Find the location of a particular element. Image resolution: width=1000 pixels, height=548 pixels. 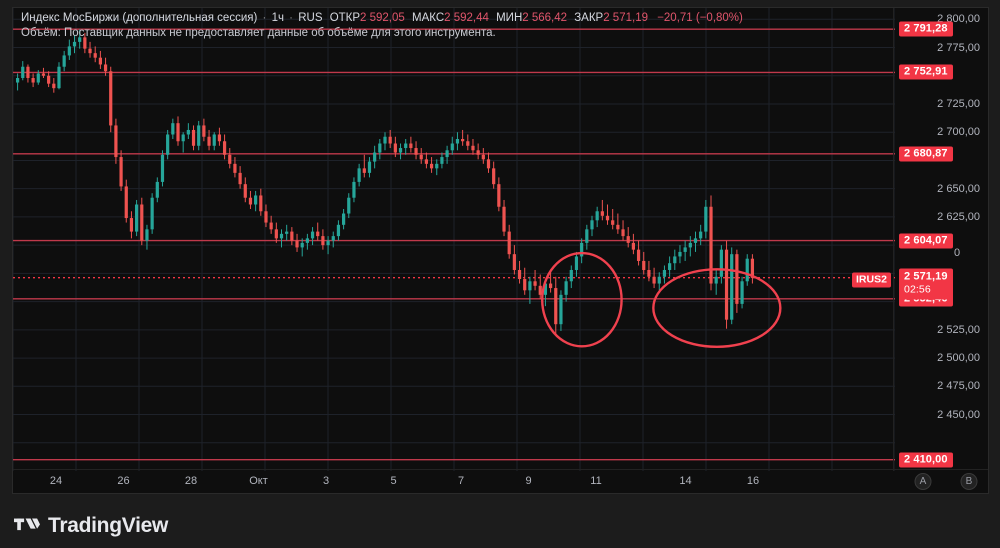

price-tick: 2 650,00 is located at coordinates (958, 188).